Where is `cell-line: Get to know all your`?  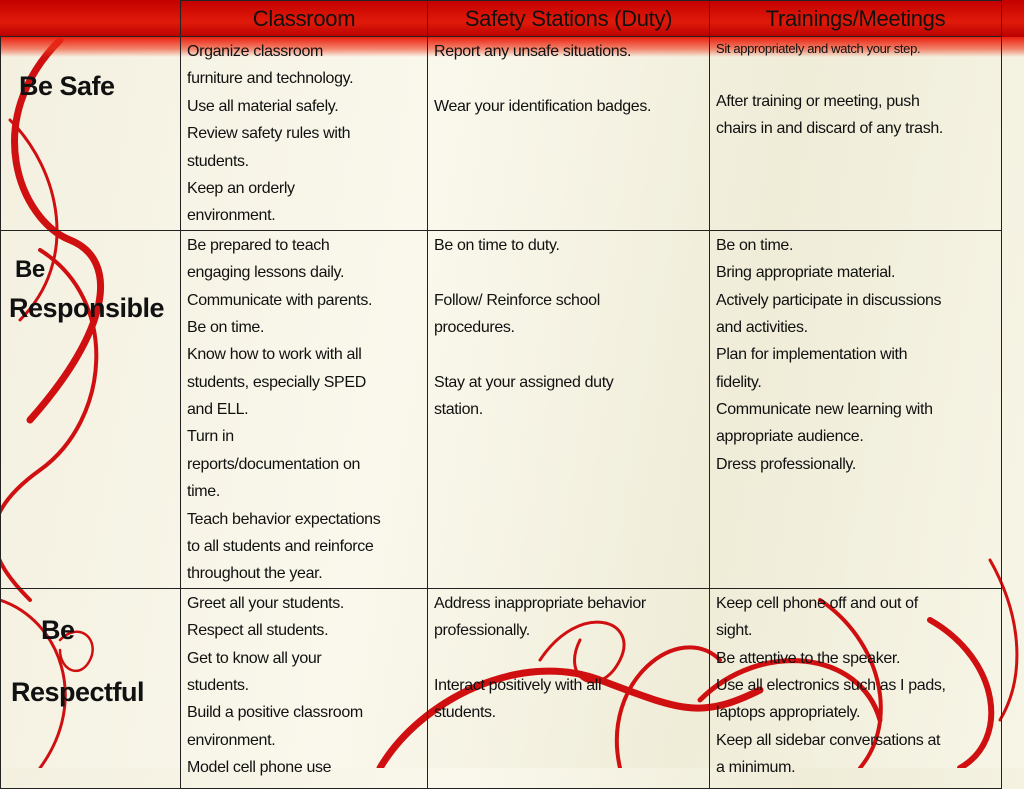 cell-line: Get to know all your is located at coordinates (254, 658).